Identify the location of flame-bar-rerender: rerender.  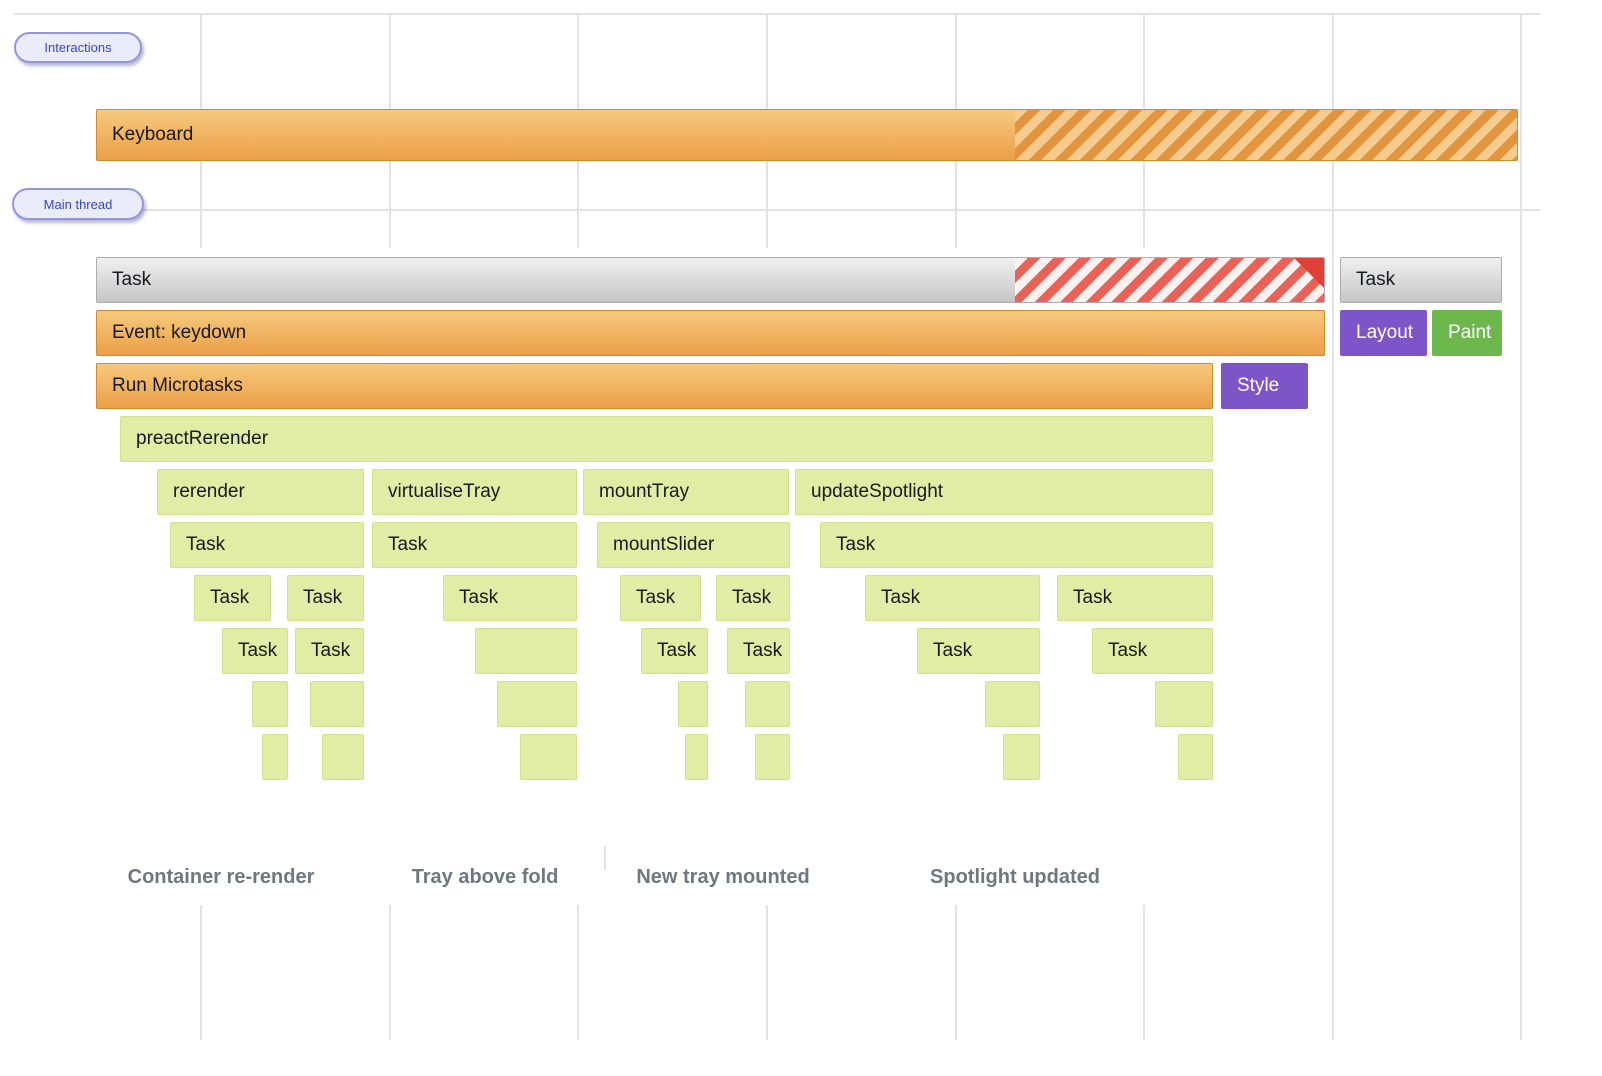
(260, 492).